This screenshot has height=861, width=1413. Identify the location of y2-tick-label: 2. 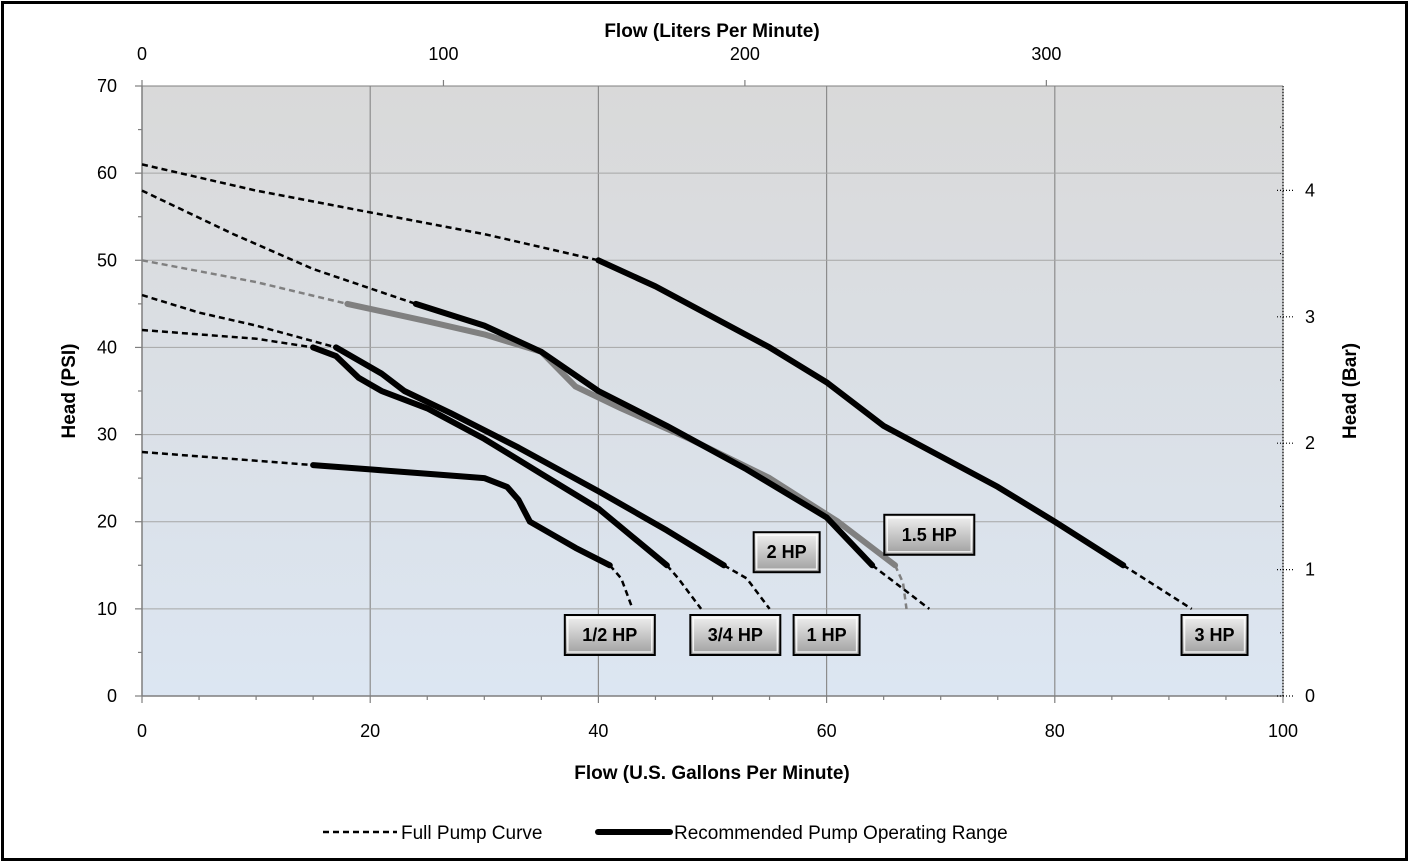
(1310, 443).